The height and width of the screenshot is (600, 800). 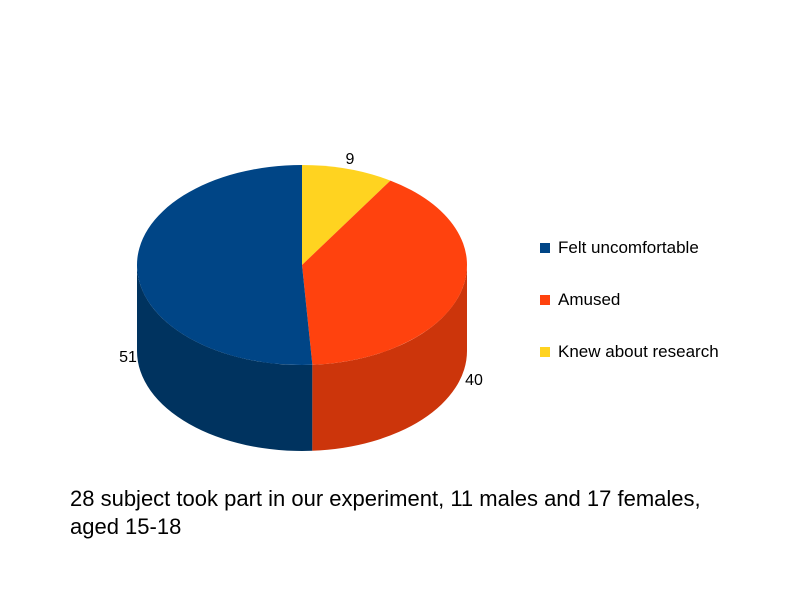 I want to click on legend-item-knew-about-research: Knew about research, so click(x=629, y=352).